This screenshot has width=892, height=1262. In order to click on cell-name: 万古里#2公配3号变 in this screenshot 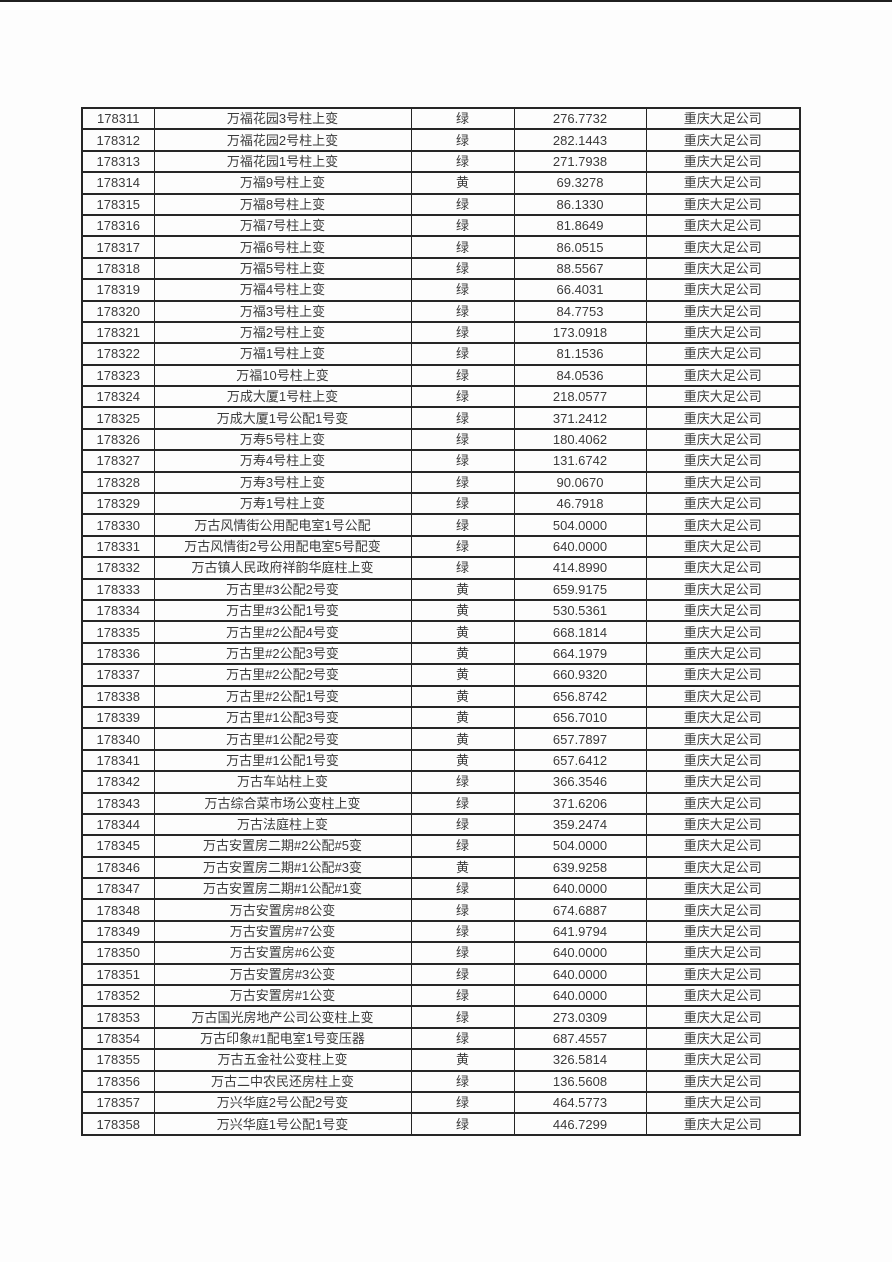, I will do `click(282, 653)`.